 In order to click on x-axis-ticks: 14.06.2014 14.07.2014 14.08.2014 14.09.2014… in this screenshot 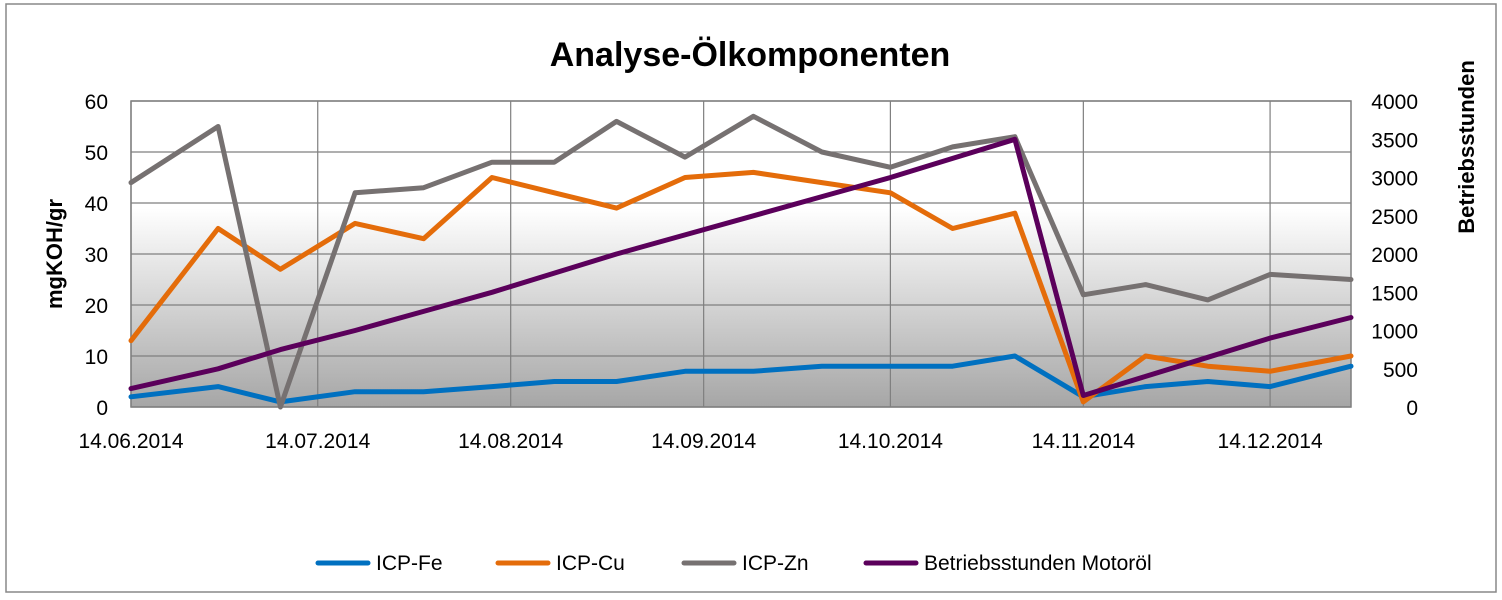, I will do `click(700, 441)`.